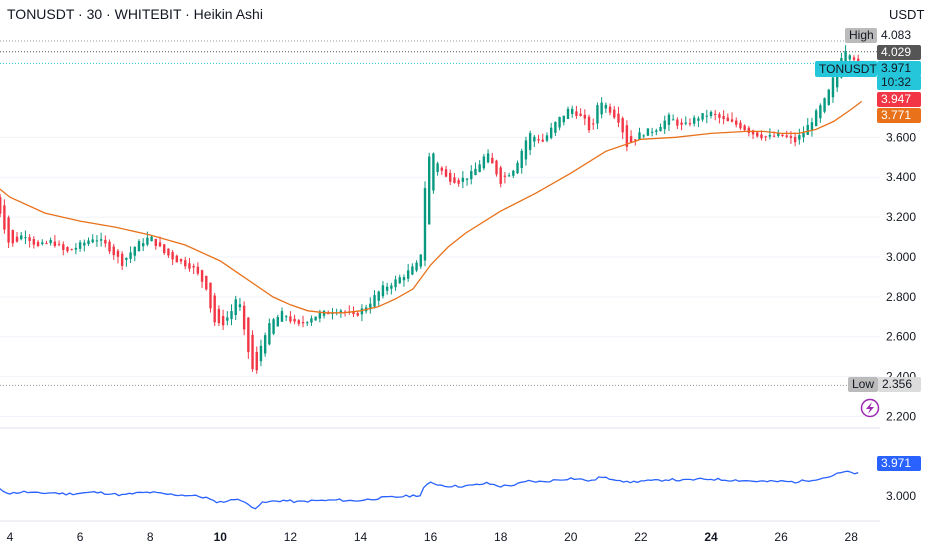  Describe the element at coordinates (431, 537) in the screenshot. I see `x-tick-label: 16` at that location.